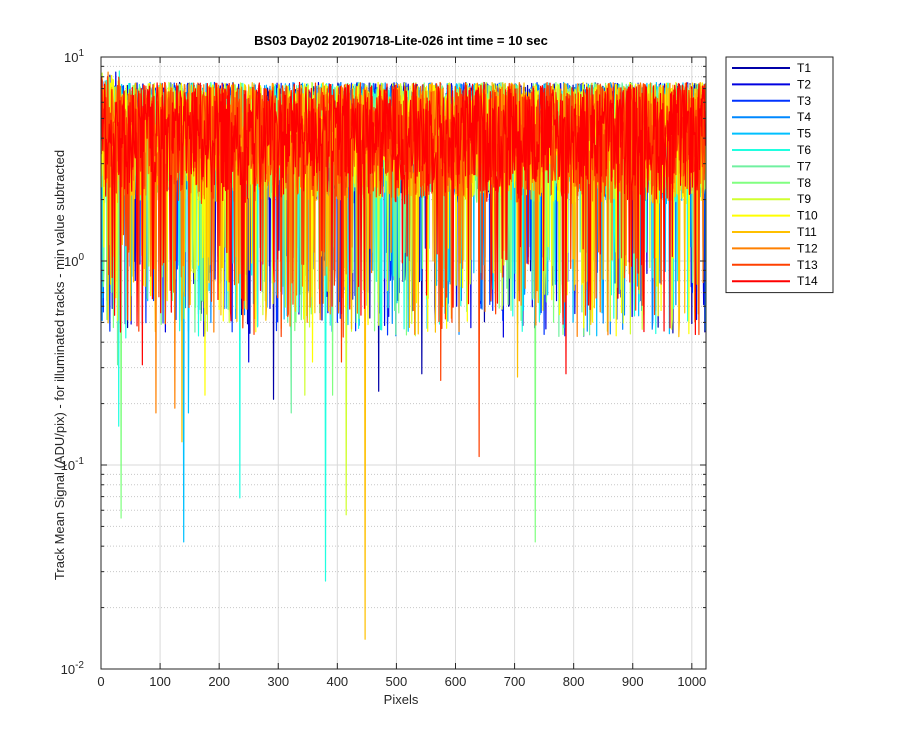 Image resolution: width=900 pixels, height=750 pixels. Describe the element at coordinates (515, 681) in the screenshot. I see `x-tick-label: 700` at that location.